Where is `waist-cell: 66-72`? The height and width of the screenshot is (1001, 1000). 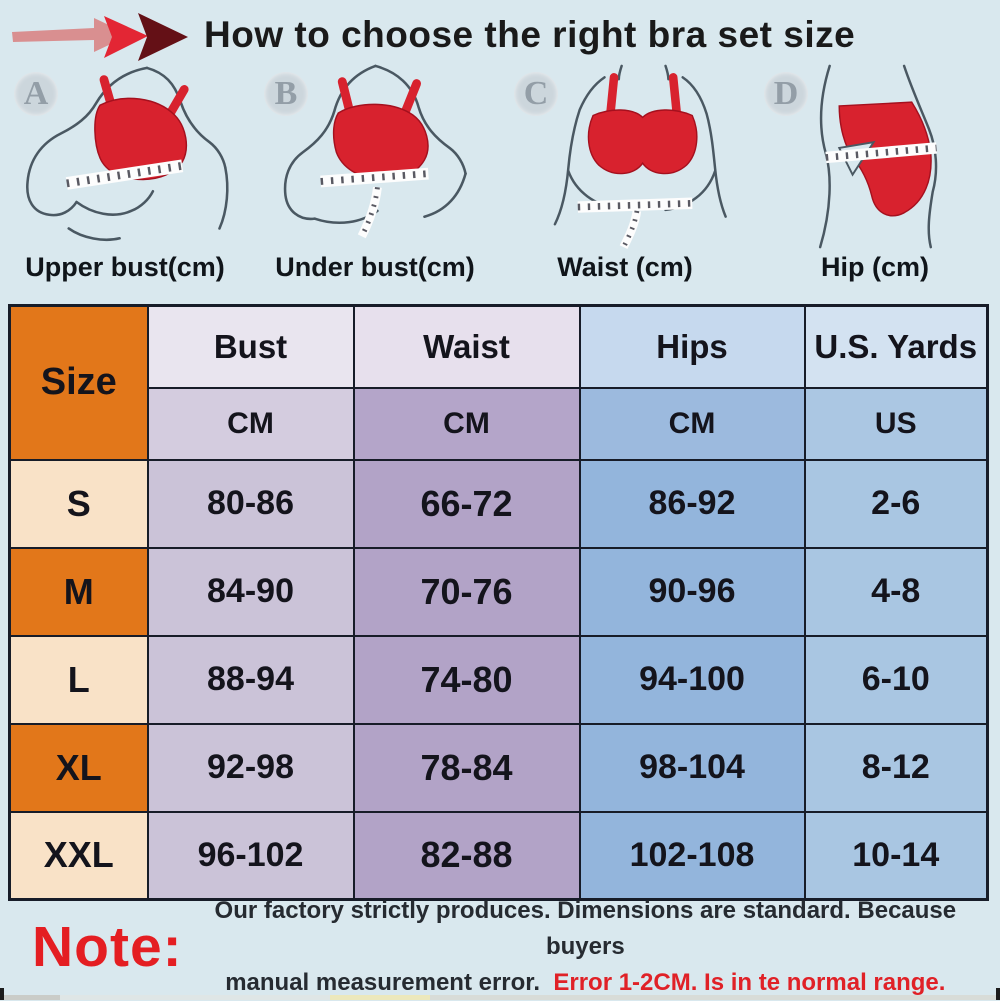
waist-cell: 66-72 is located at coordinates (466, 503).